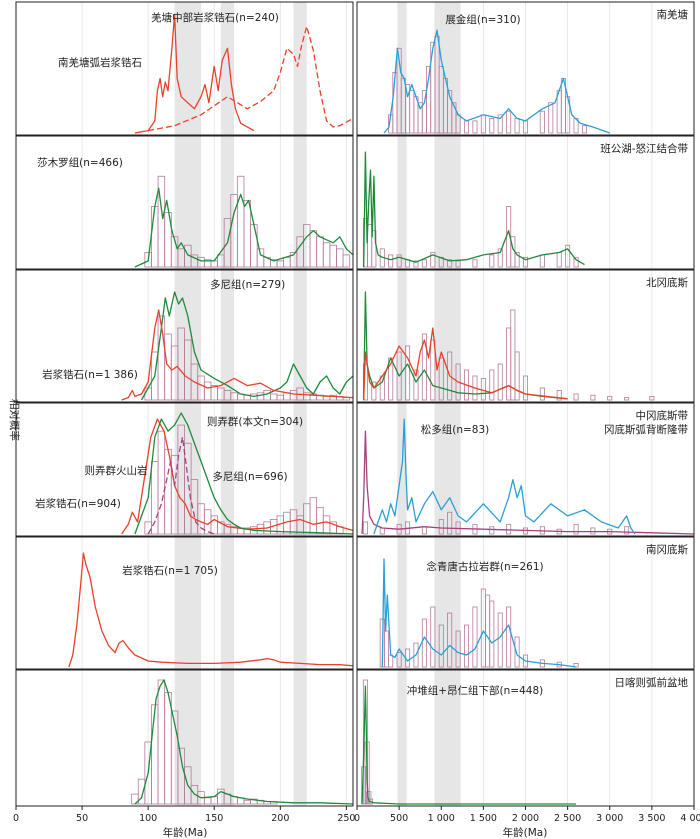 This screenshot has height=839, width=700. I want to click on series-label: 松多组(n=83), so click(455, 429).